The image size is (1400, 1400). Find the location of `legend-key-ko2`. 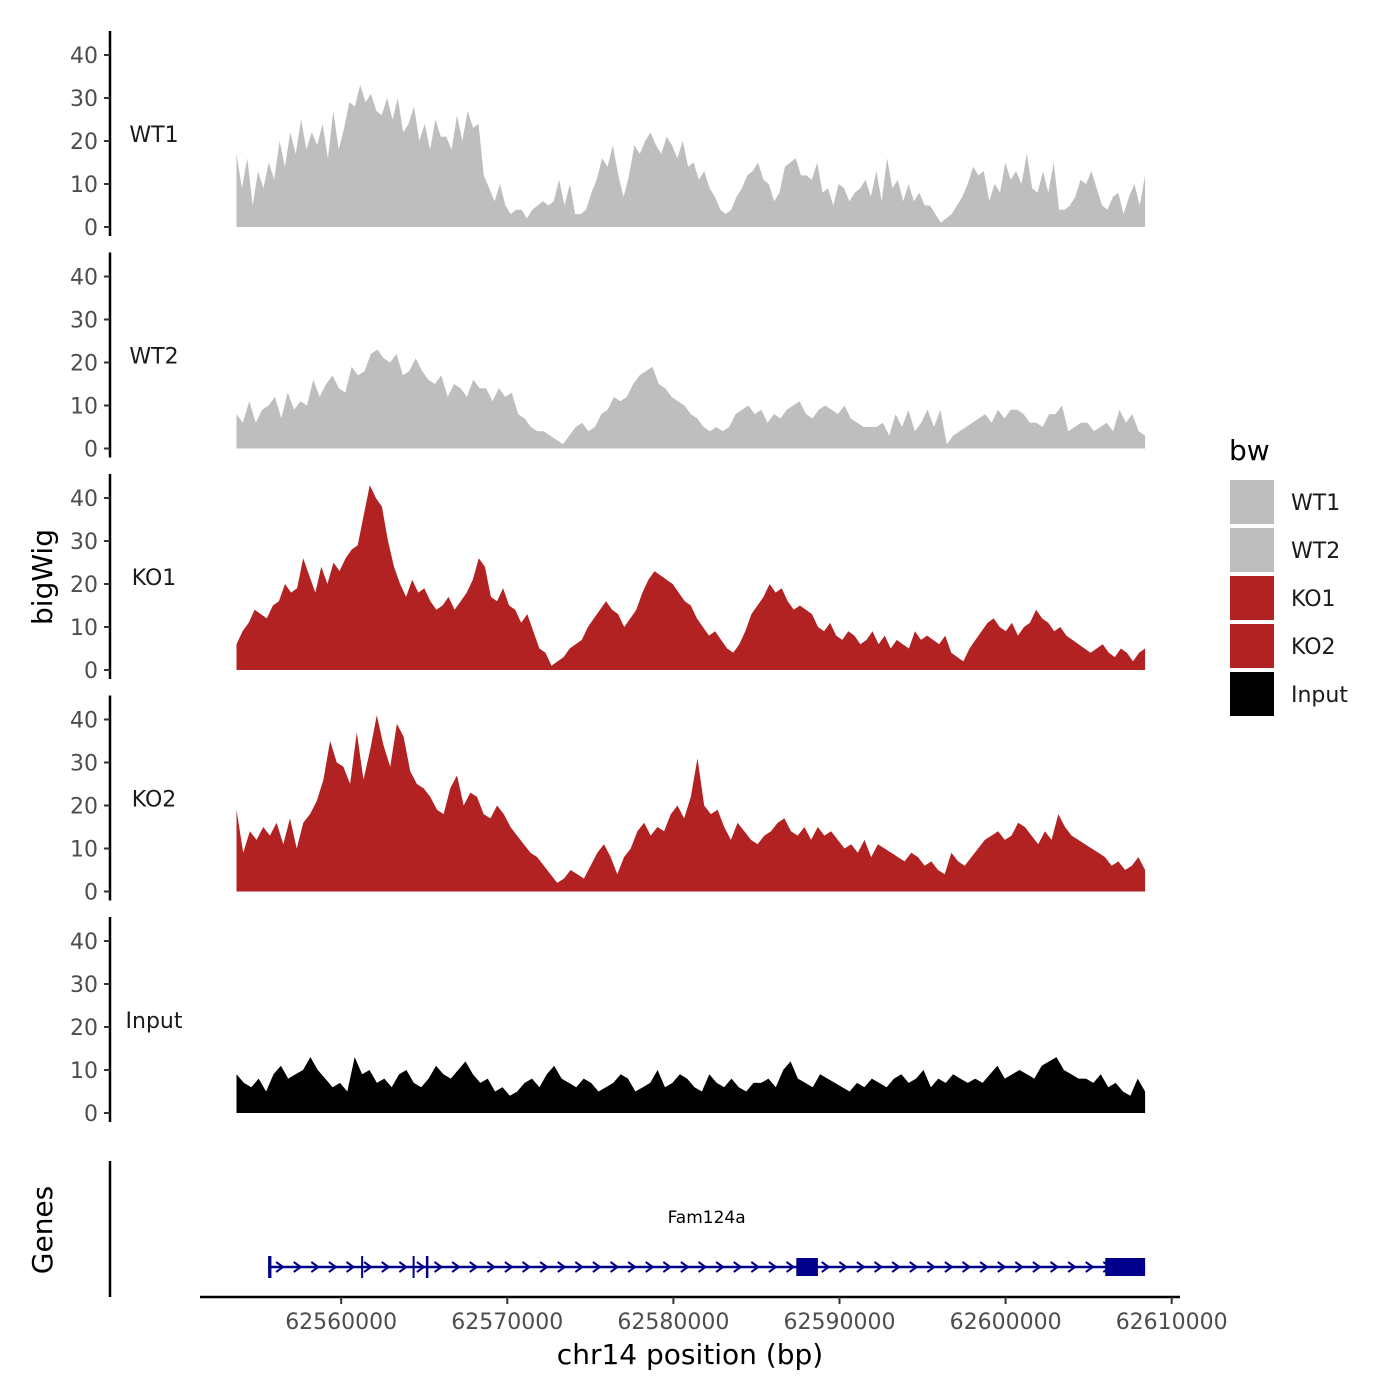

legend-key-ko2 is located at coordinates (1252, 646).